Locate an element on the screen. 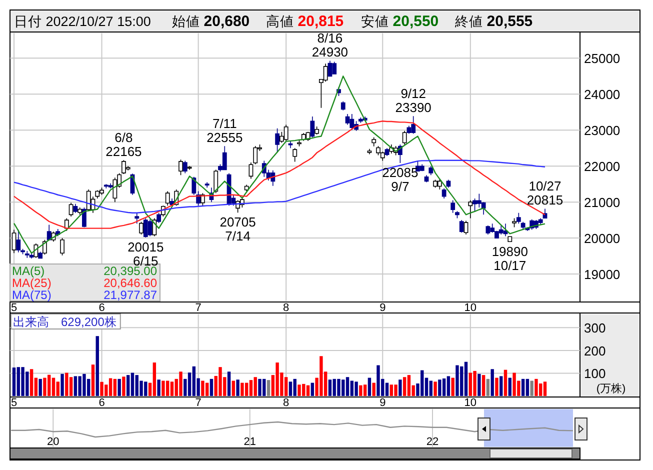 The image size is (653, 470). text: 安値 20,550 is located at coordinates (400, 21).